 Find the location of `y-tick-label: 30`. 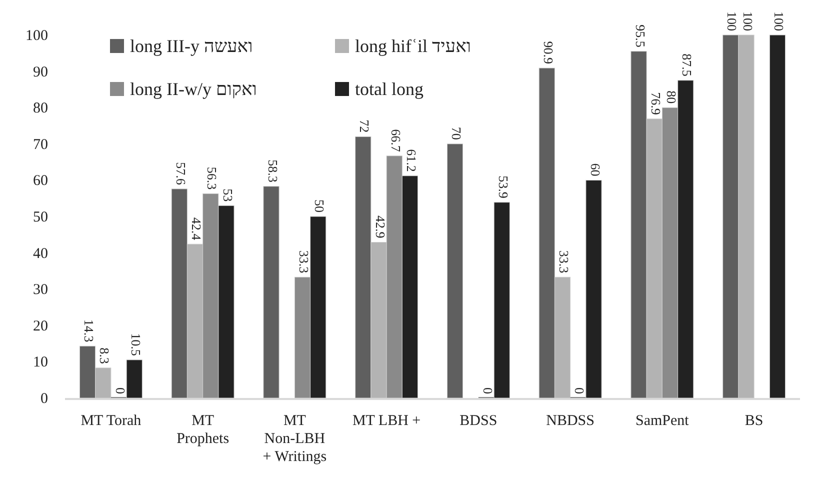

y-tick-label: 30 is located at coordinates (40, 290).